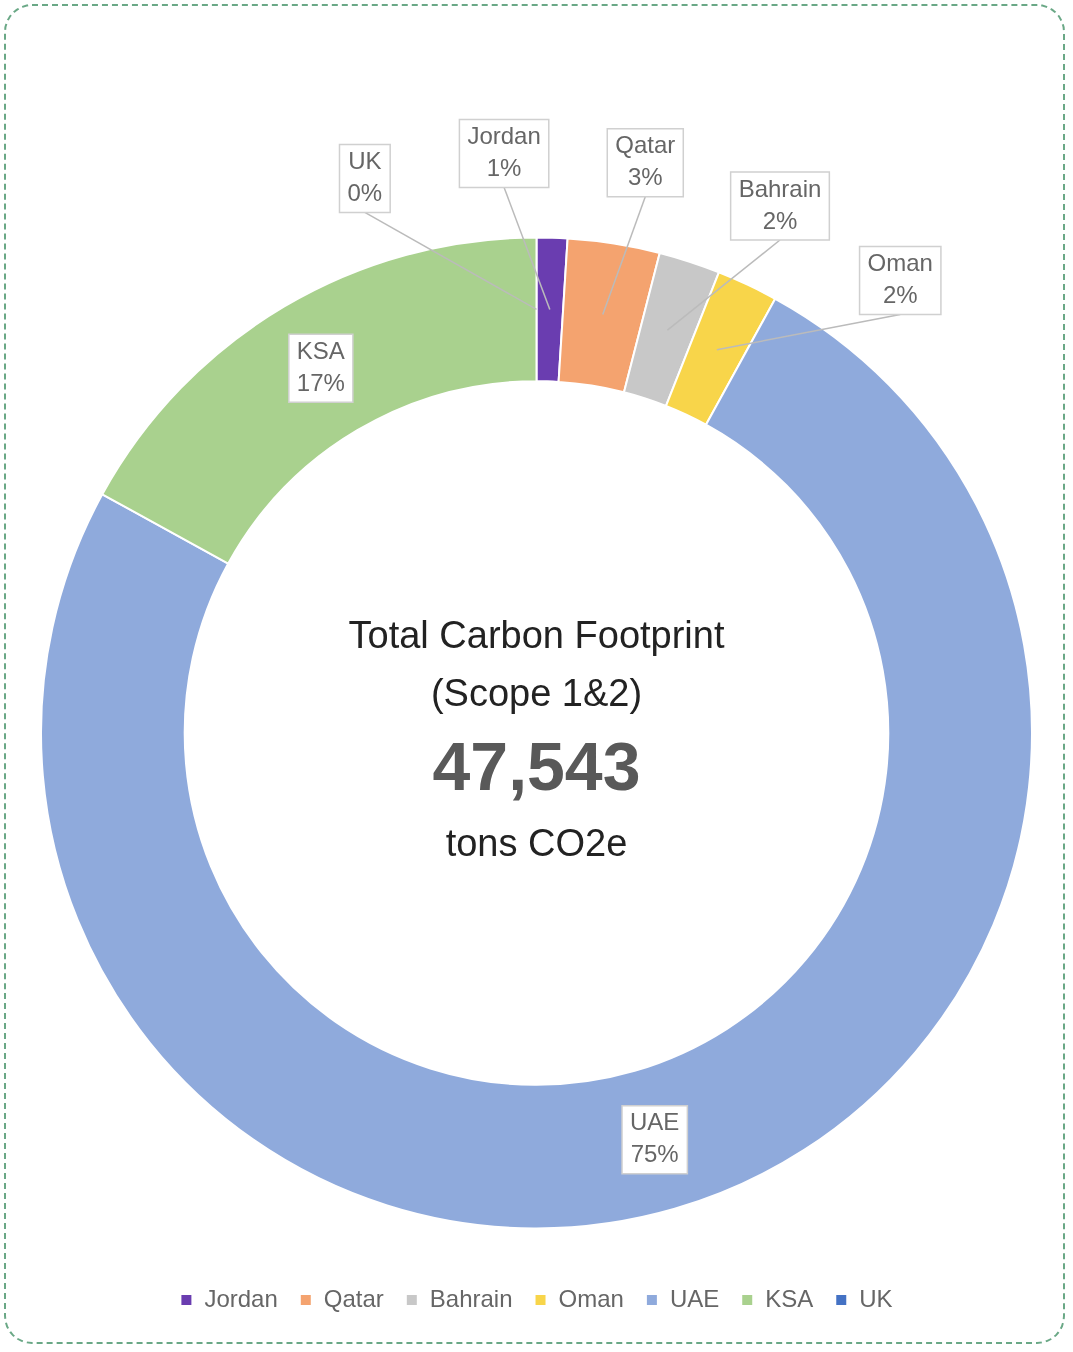  Describe the element at coordinates (241, 1298) in the screenshot. I see `legend-label: Jordan` at that location.